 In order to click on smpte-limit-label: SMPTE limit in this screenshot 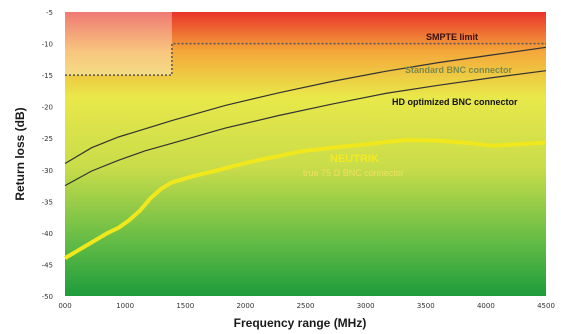, I will do `click(452, 37)`.